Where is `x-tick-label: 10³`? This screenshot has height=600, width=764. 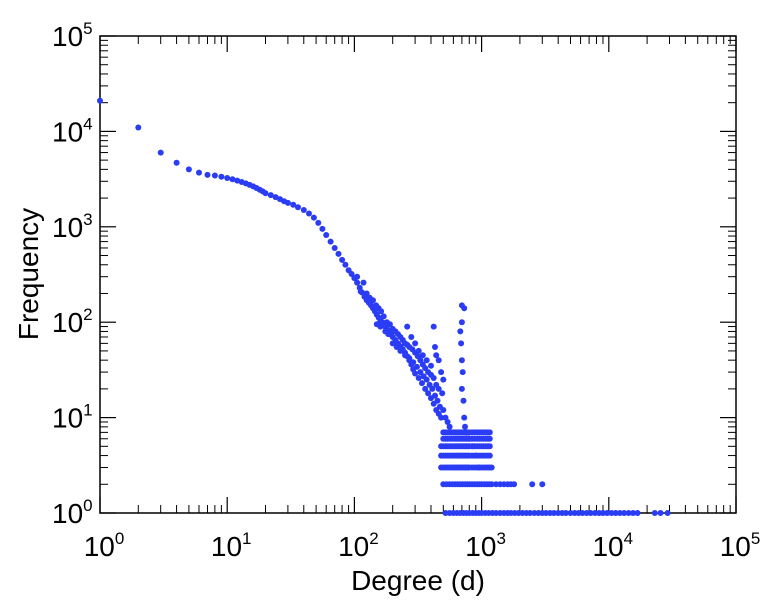 x-tick-label: 10³ is located at coordinates (485, 545).